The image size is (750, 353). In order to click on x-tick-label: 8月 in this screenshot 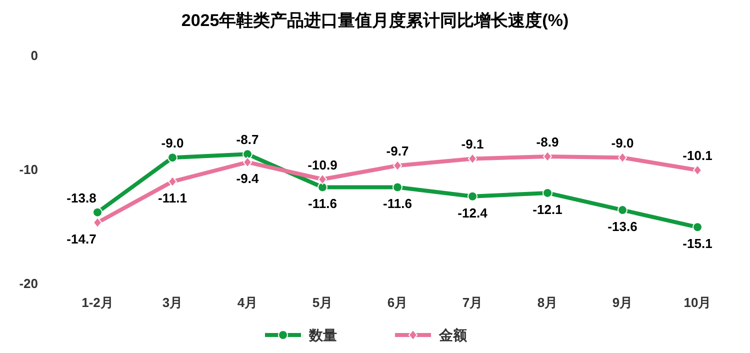, I will do `click(547, 302)`.